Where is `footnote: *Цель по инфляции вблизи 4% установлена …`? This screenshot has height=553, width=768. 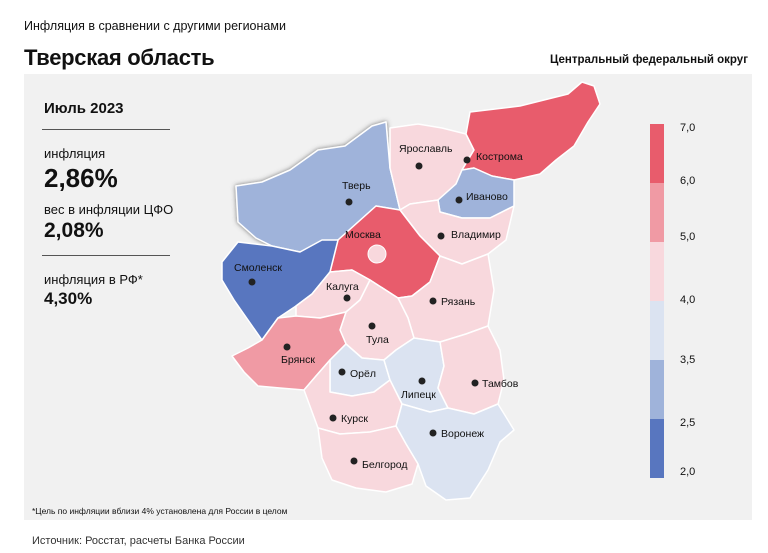
footnote: *Цель по инфляции вблизи 4% установлена … is located at coordinates (160, 511).